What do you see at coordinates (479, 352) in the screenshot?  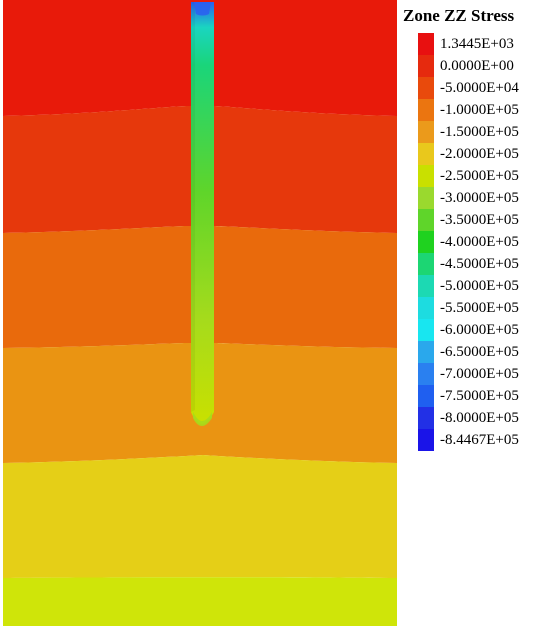 I see `legend-label: -6.5000E+05` at bounding box center [479, 352].